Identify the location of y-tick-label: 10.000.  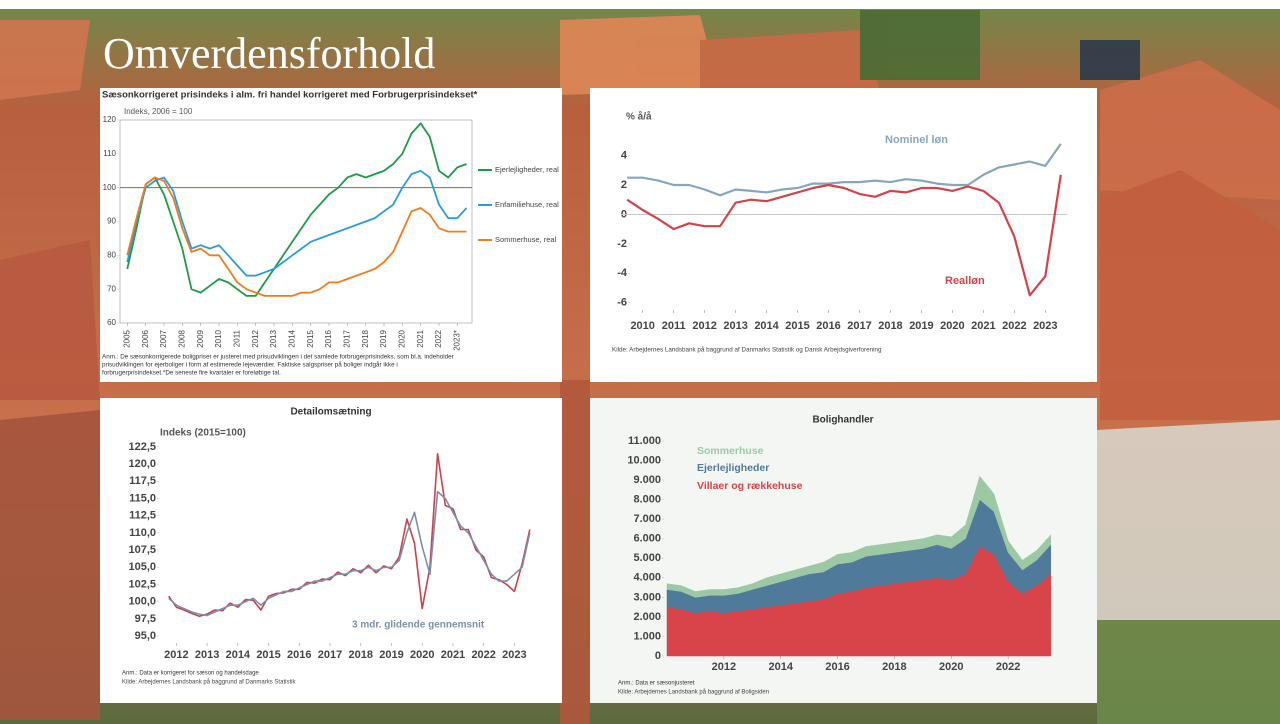
(644, 460).